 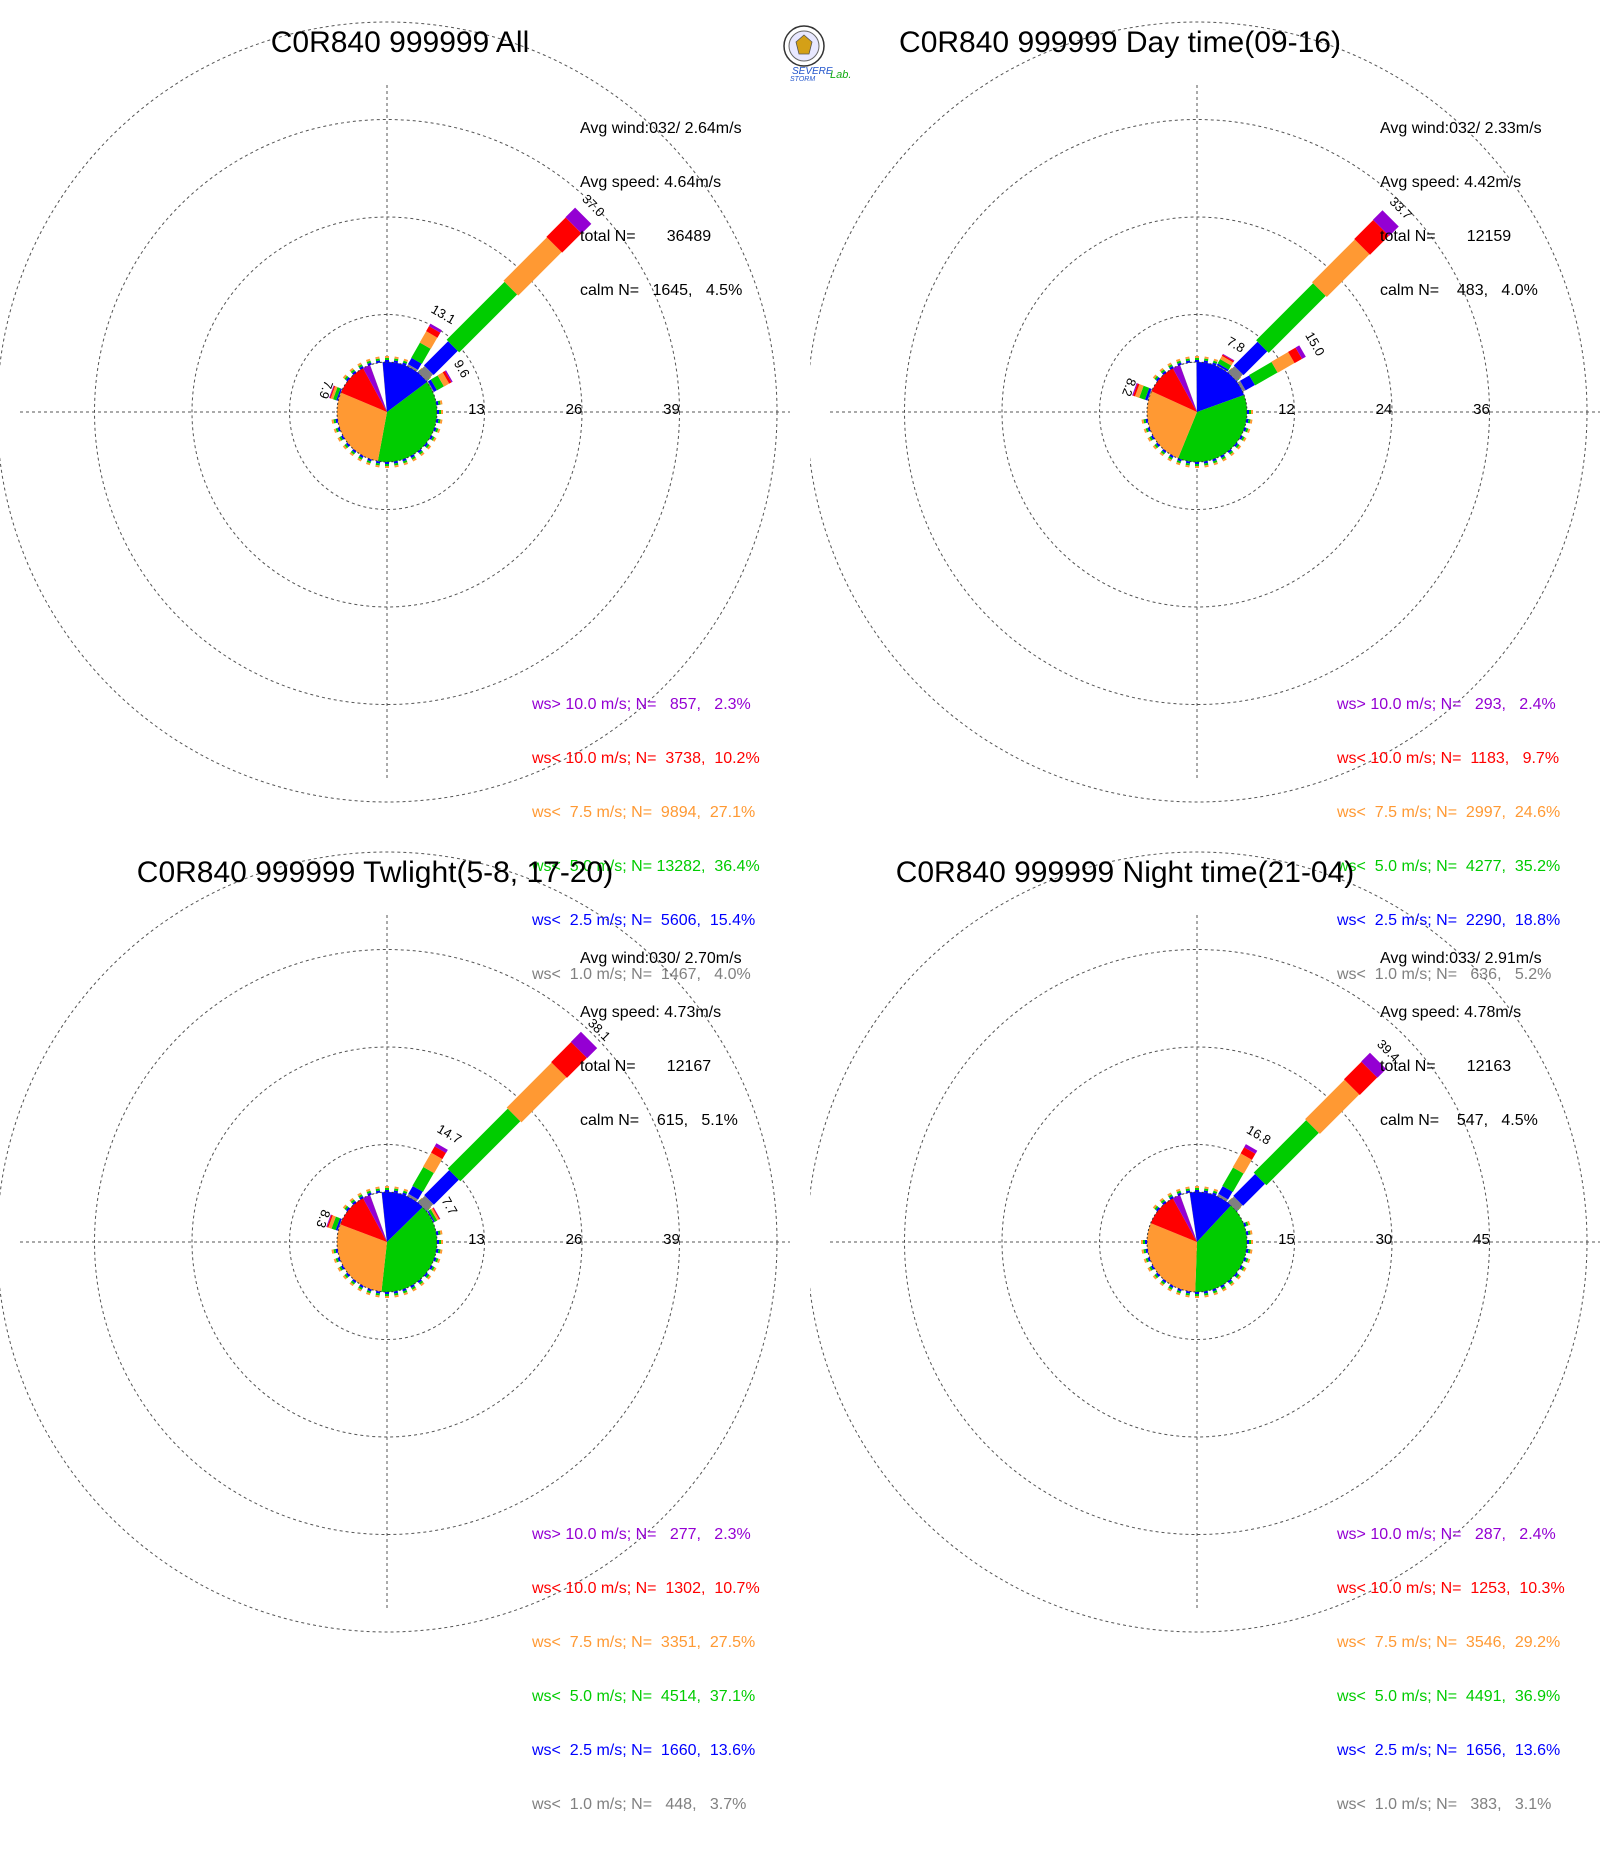 I want to click on legend-entry-lt10: ws< 10.0 m/s; N= 1302, 10.7%, so click(x=646, y=1589).